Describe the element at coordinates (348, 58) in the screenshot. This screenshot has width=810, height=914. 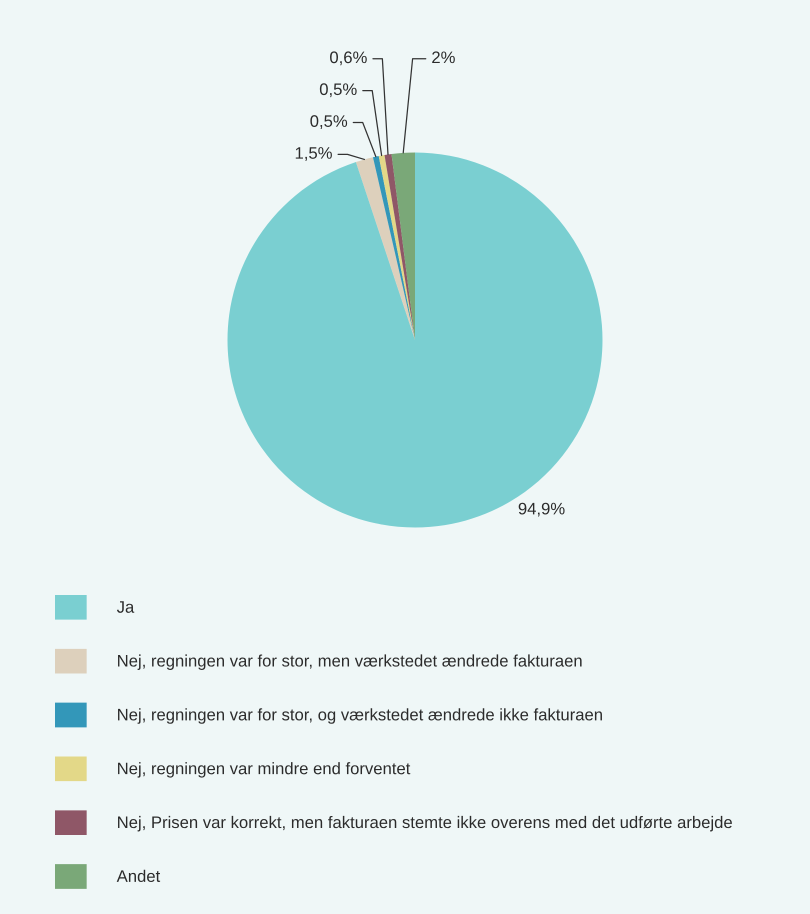
I see `data-label: 0,6%` at that location.